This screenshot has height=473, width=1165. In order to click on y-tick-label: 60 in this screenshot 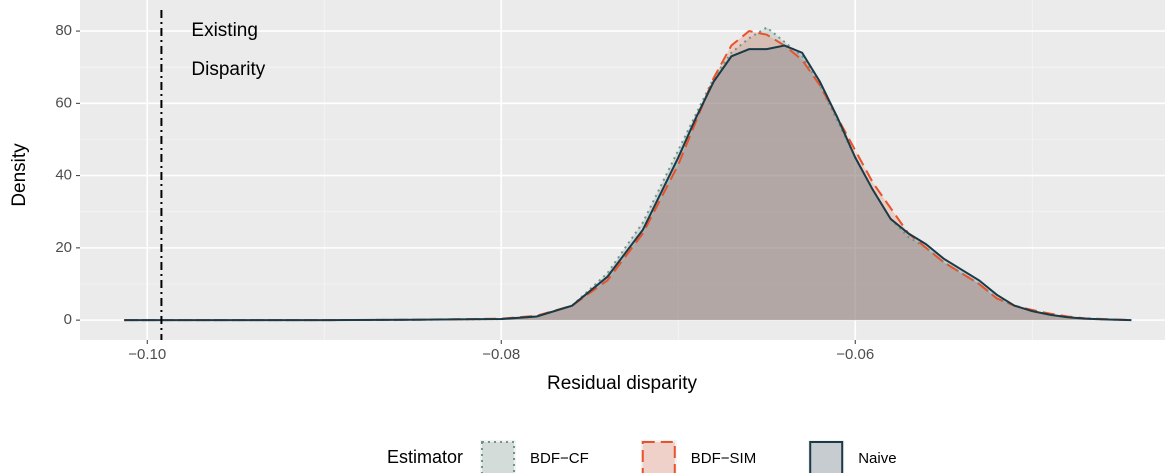, I will do `click(63, 102)`.